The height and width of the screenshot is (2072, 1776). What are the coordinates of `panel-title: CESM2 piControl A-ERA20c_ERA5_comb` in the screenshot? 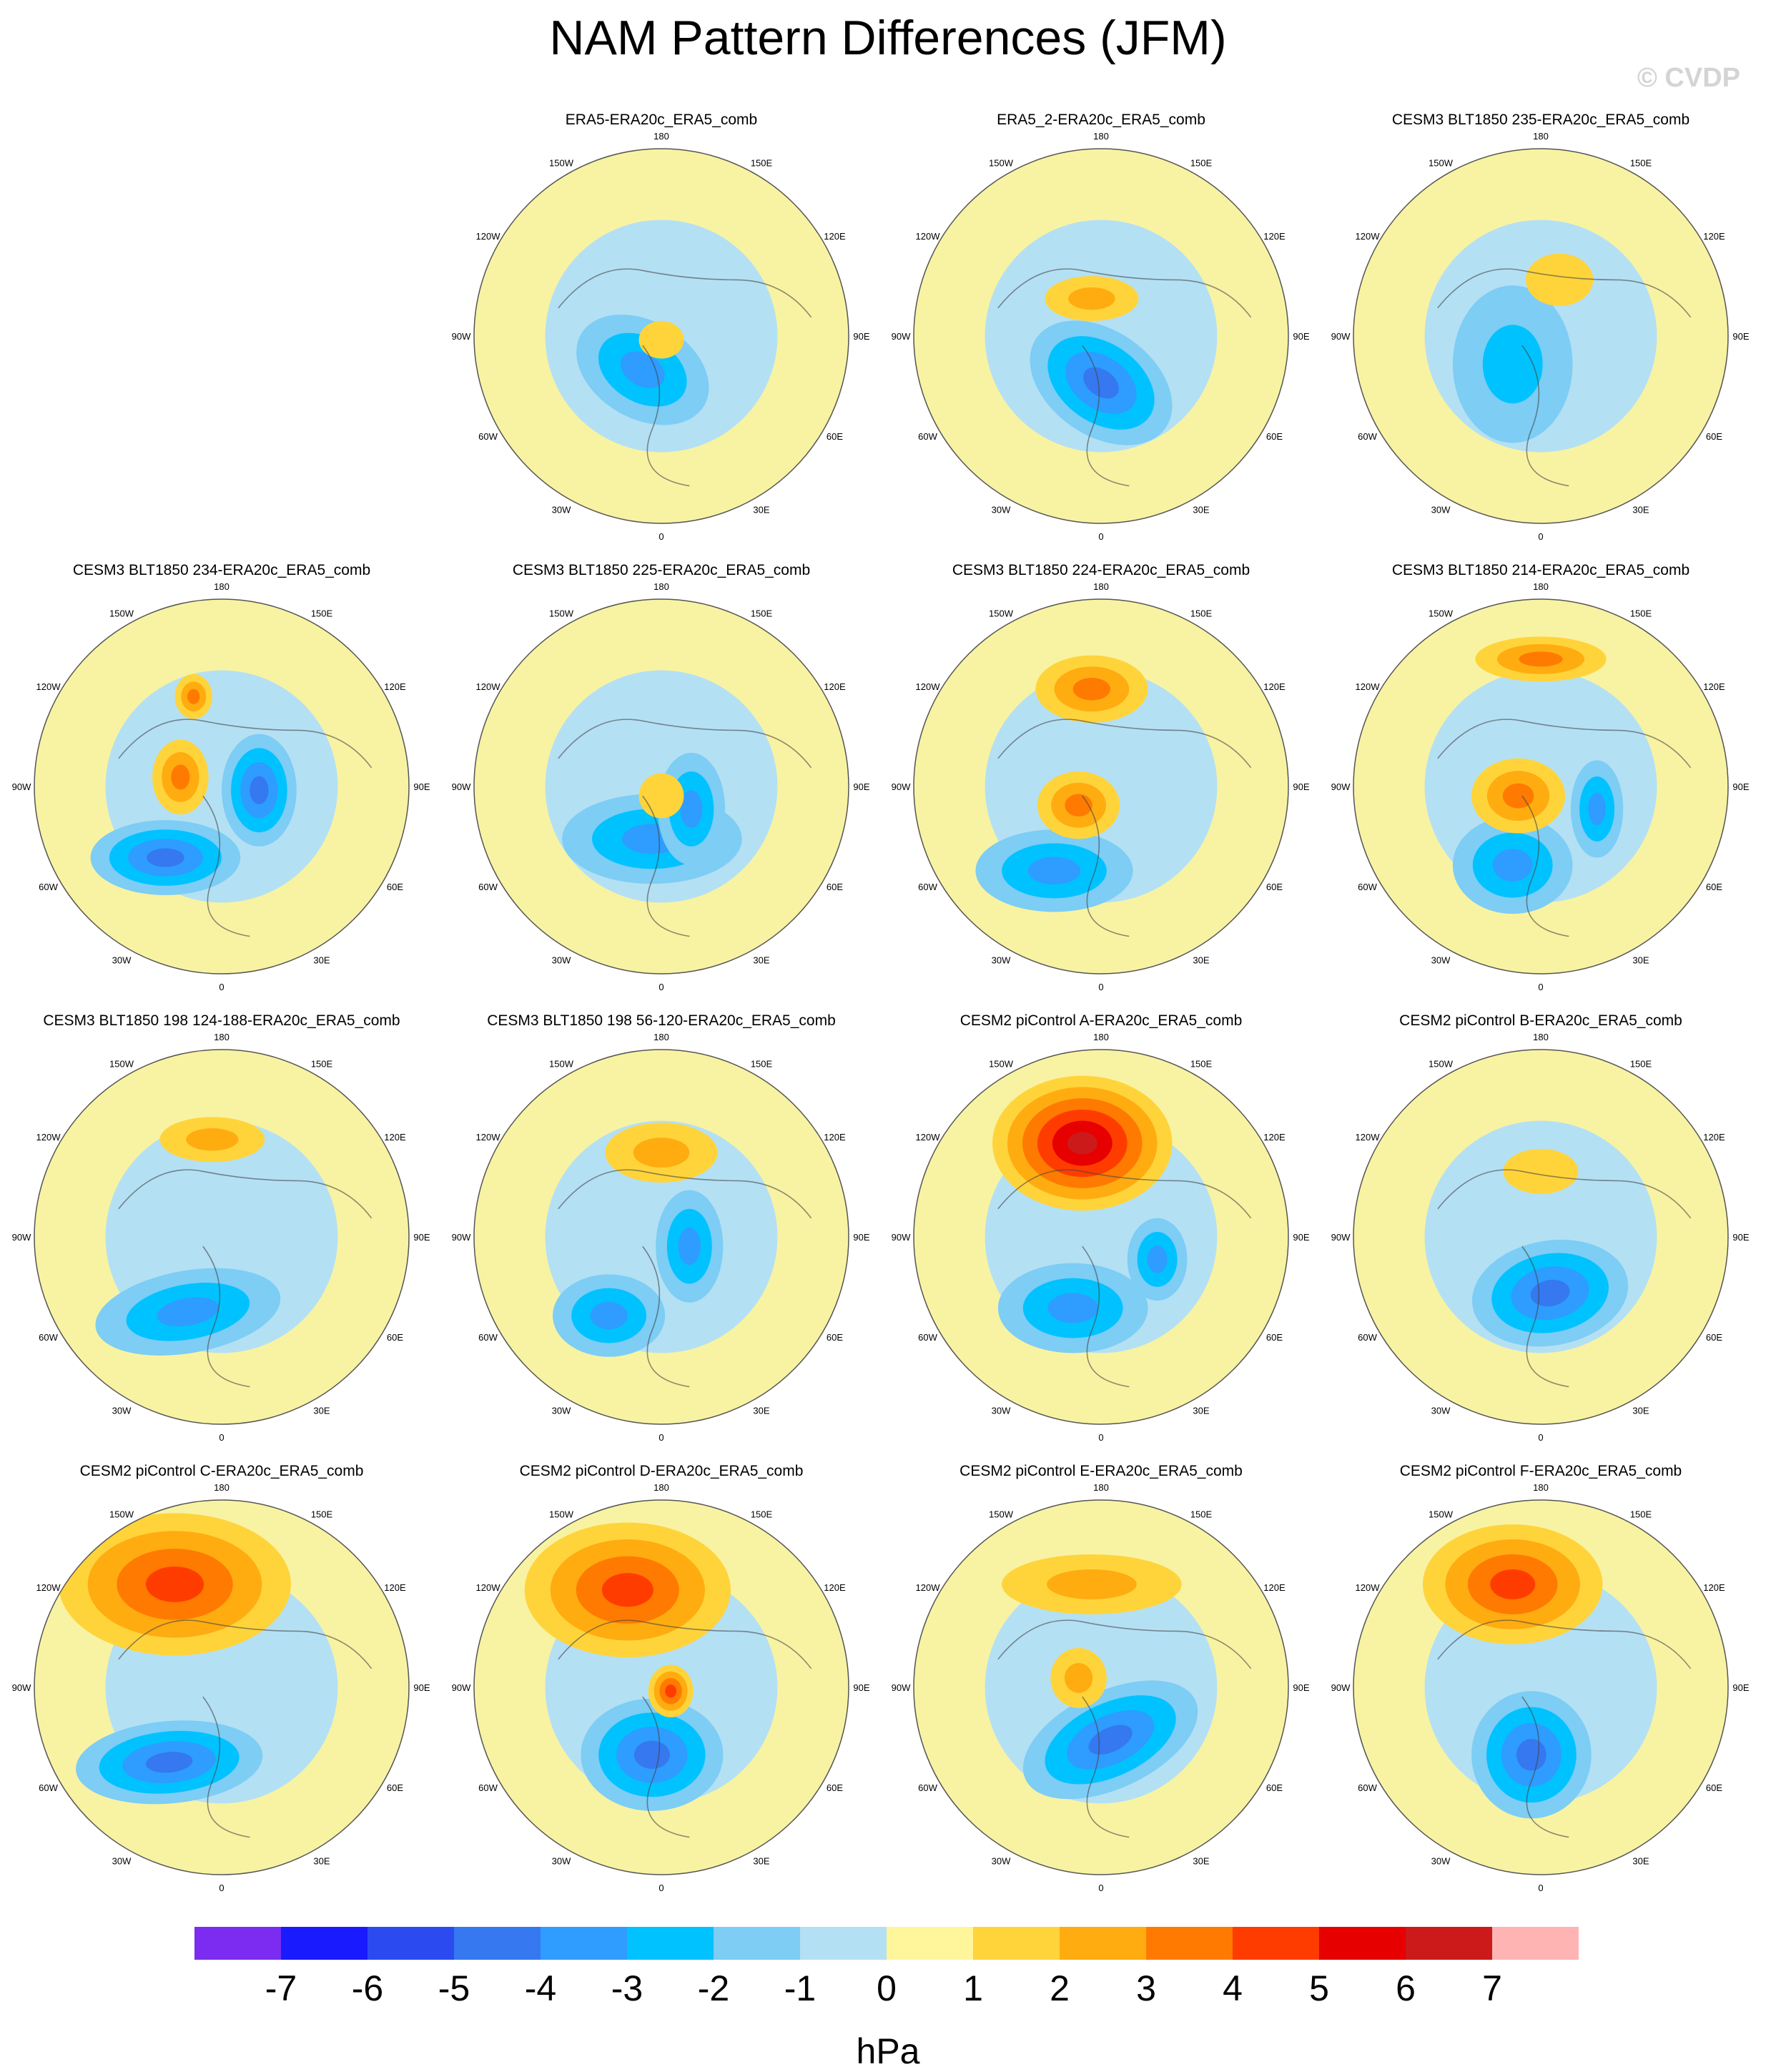 It's located at (1101, 1020).